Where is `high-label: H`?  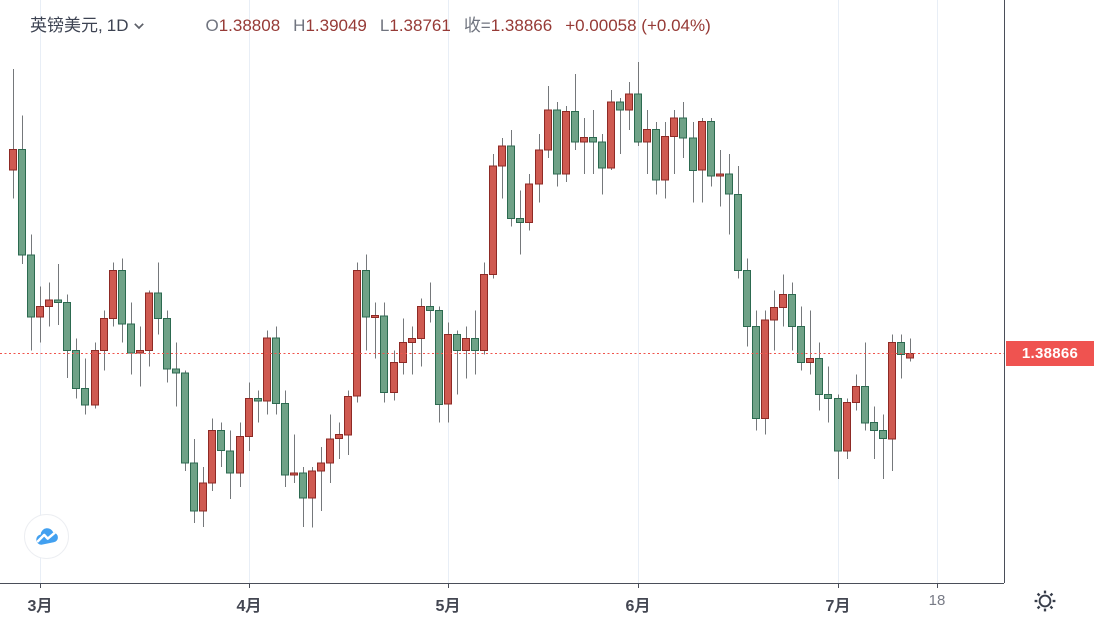 high-label: H is located at coordinates (299, 25).